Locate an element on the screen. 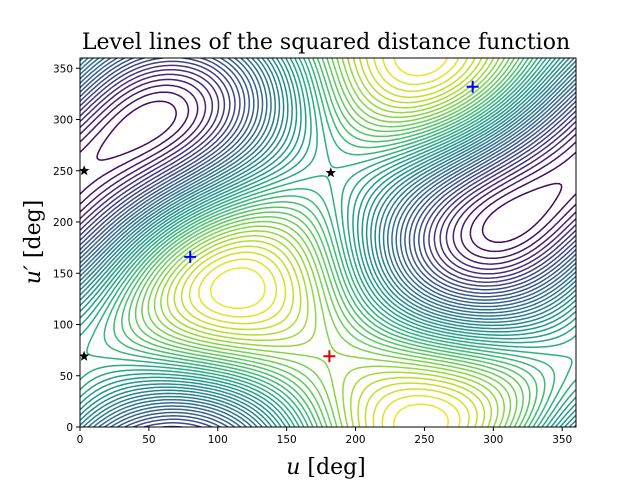 This screenshot has width=640, height=480. x-tick-label: 100 is located at coordinates (218, 440).